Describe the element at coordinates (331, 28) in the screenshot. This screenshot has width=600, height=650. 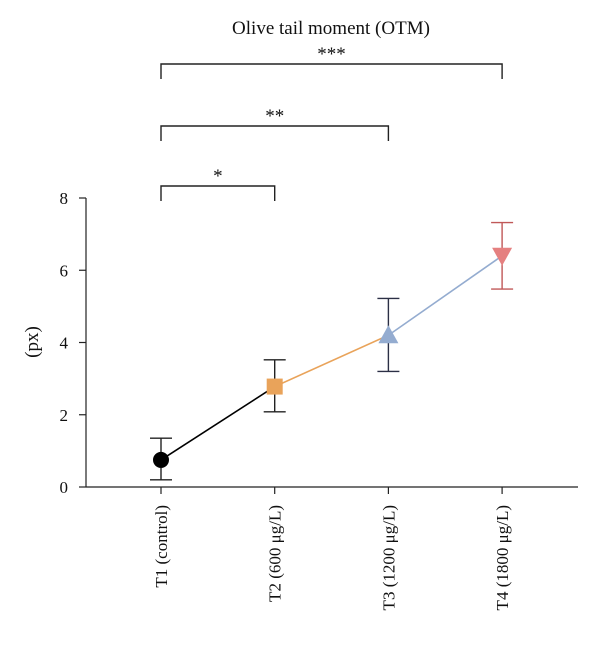
I see `chart-title: Olive tail moment (OTM)` at that location.